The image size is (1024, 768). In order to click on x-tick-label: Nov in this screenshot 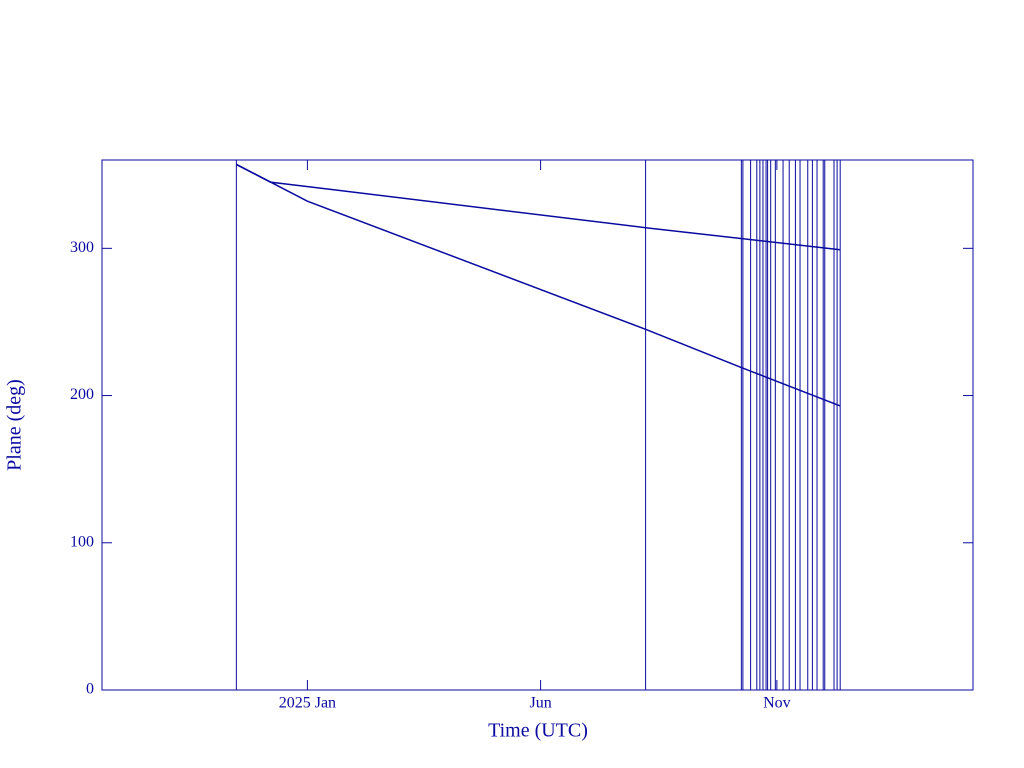, I will do `click(777, 703)`.